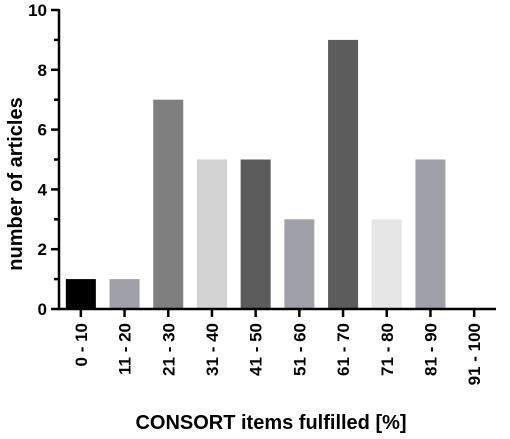 This screenshot has height=439, width=510. Describe the element at coordinates (299, 349) in the screenshot. I see `x-tick-label: 51 - 60` at that location.